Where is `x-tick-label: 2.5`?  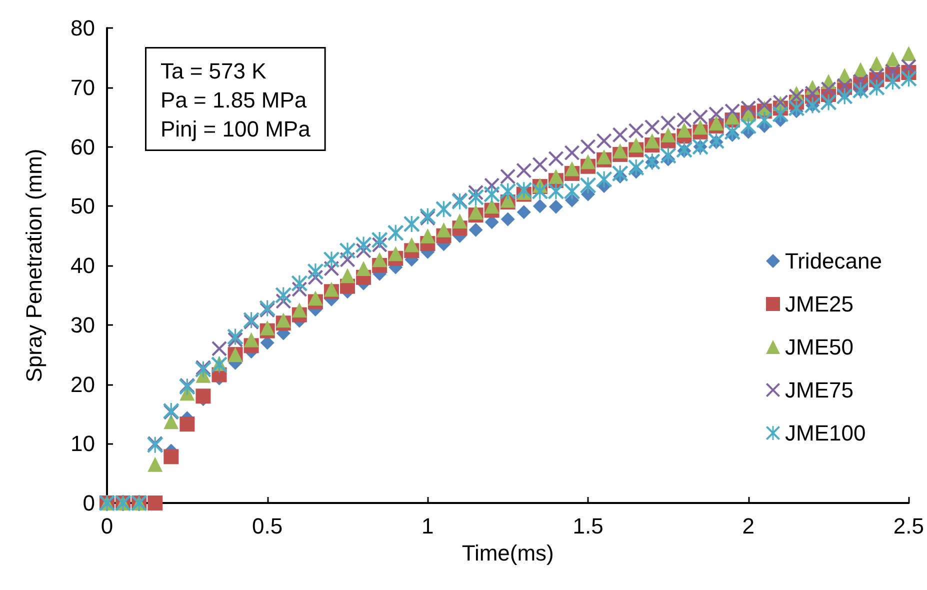
x-tick-label: 2.5 is located at coordinates (908, 526).